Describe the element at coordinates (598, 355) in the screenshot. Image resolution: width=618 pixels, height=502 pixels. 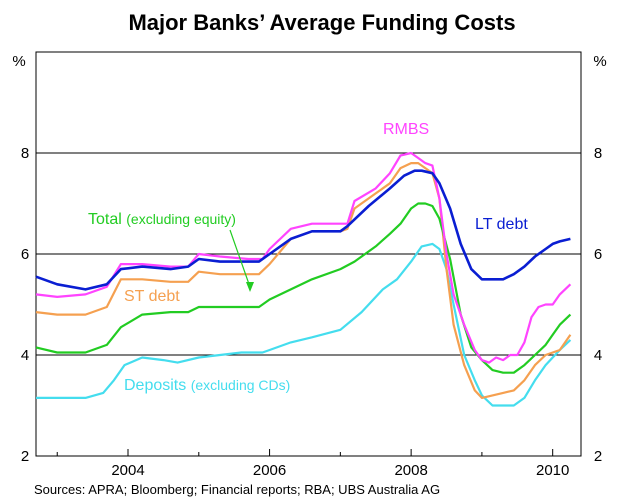
I see `y-tick-right-4: 4` at that location.